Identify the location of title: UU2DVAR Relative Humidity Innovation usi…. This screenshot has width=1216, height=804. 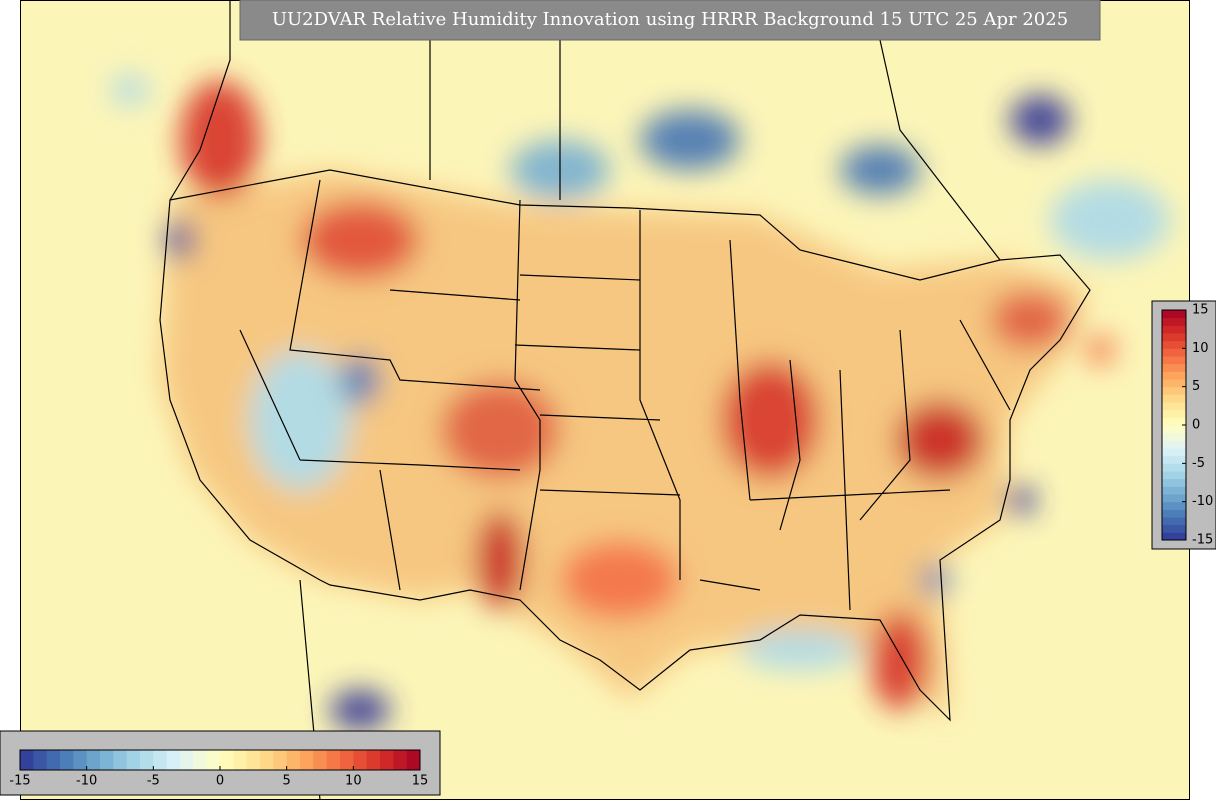
(670, 19).